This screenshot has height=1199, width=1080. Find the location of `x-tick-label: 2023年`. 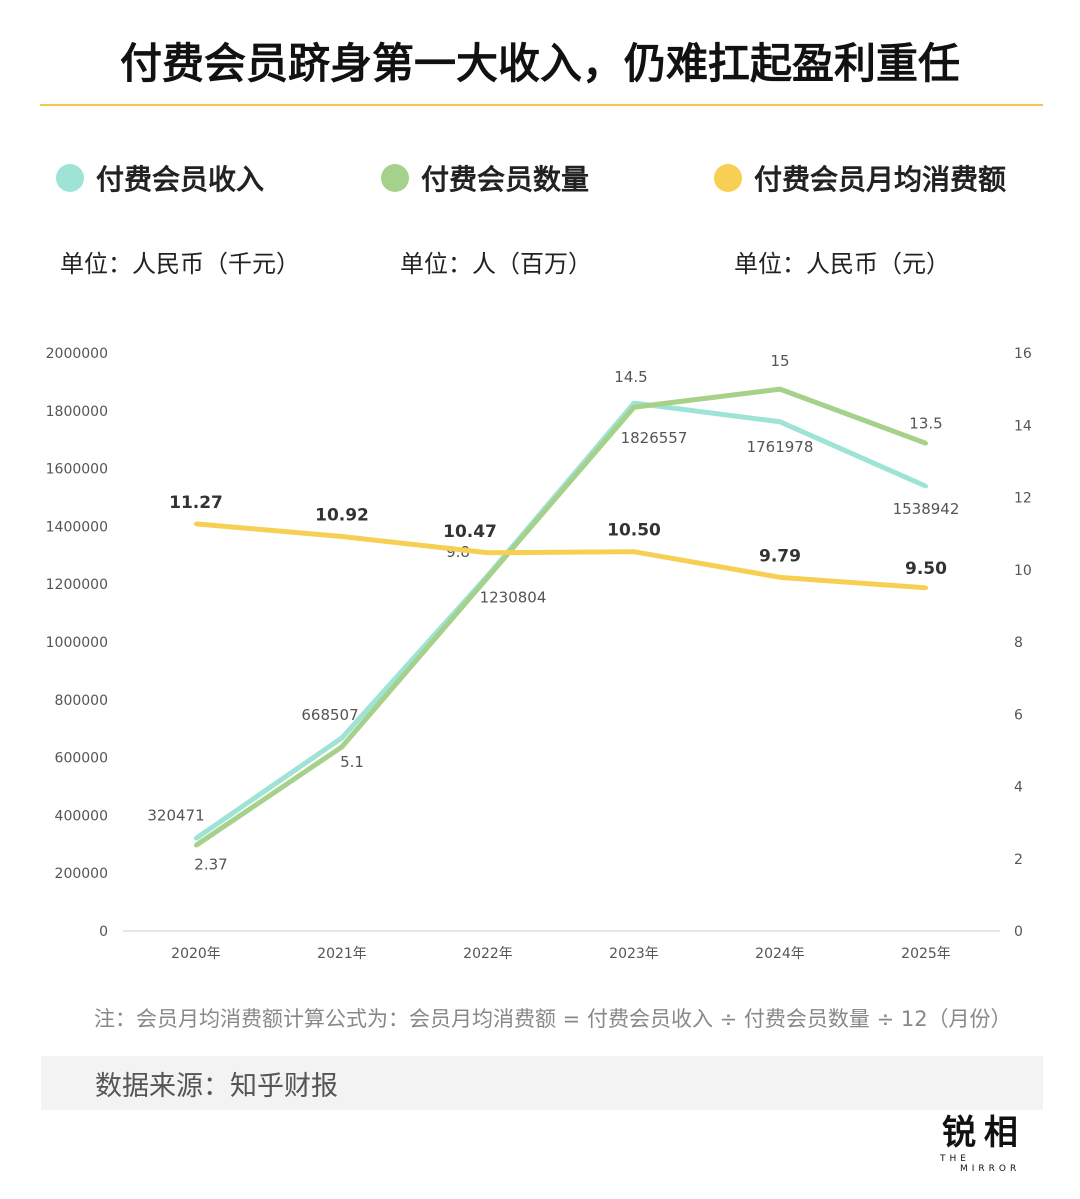

x-tick-label: 2023年 is located at coordinates (634, 954).